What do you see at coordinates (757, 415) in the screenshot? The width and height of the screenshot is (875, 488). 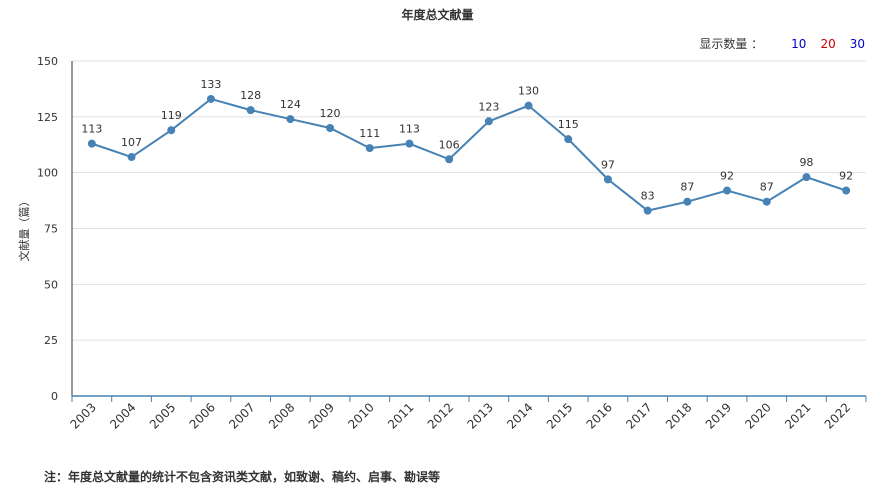 I see `x-tick-label: 2020` at bounding box center [757, 415].